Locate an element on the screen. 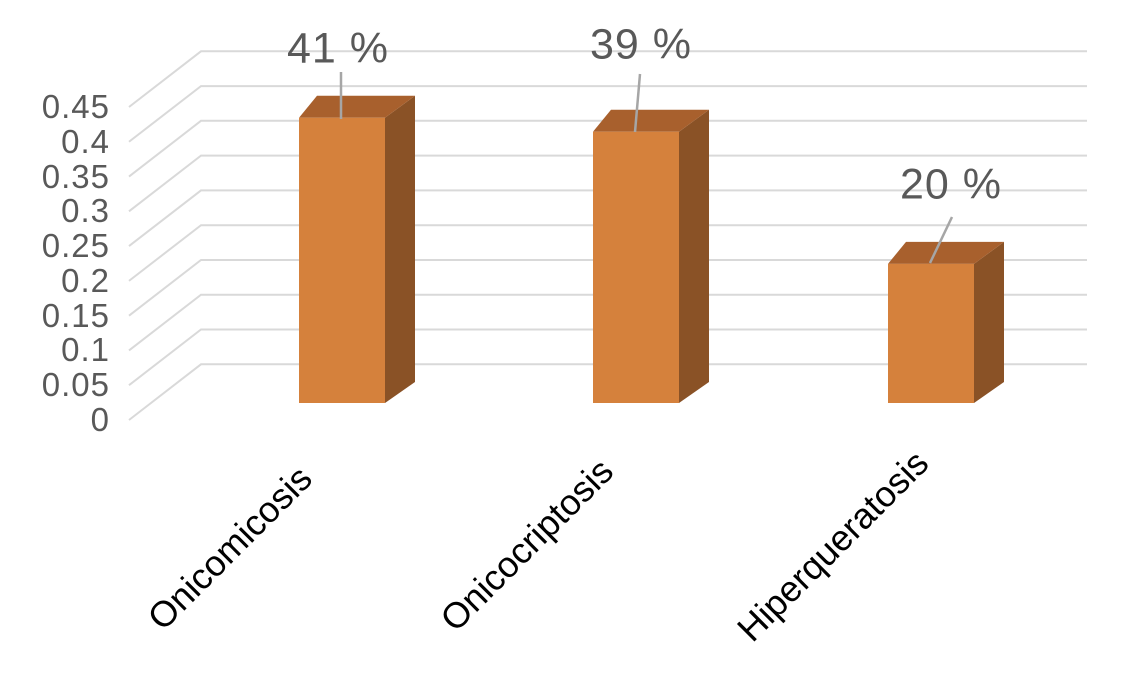 The image size is (1137, 675). y-tick-label: 0.4 is located at coordinates (85, 141).